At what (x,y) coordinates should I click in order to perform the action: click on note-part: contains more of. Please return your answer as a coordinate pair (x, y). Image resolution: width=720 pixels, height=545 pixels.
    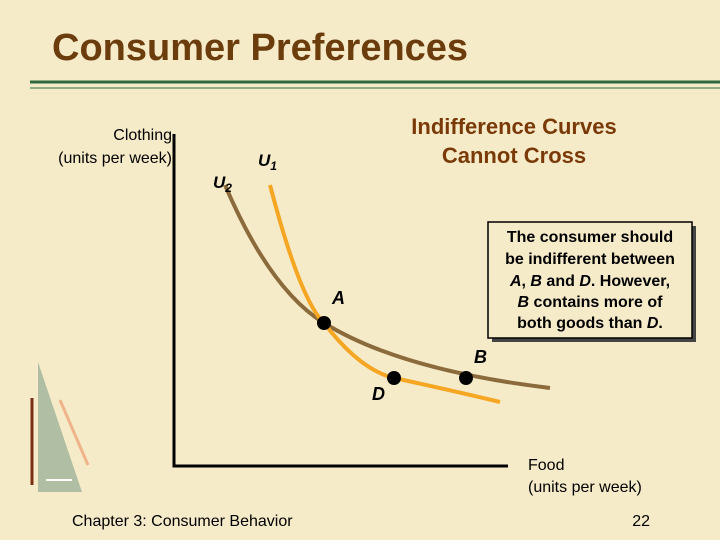
    Looking at the image, I should click on (596, 302).